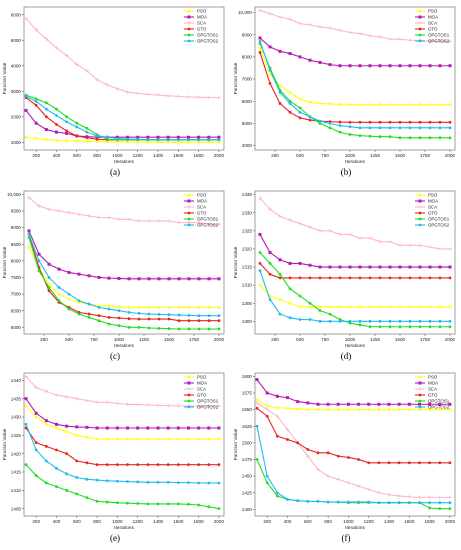 The height and width of the screenshot is (550, 461). Describe the element at coordinates (36, 155) in the screenshot. I see `x-tick-label: 200` at that location.